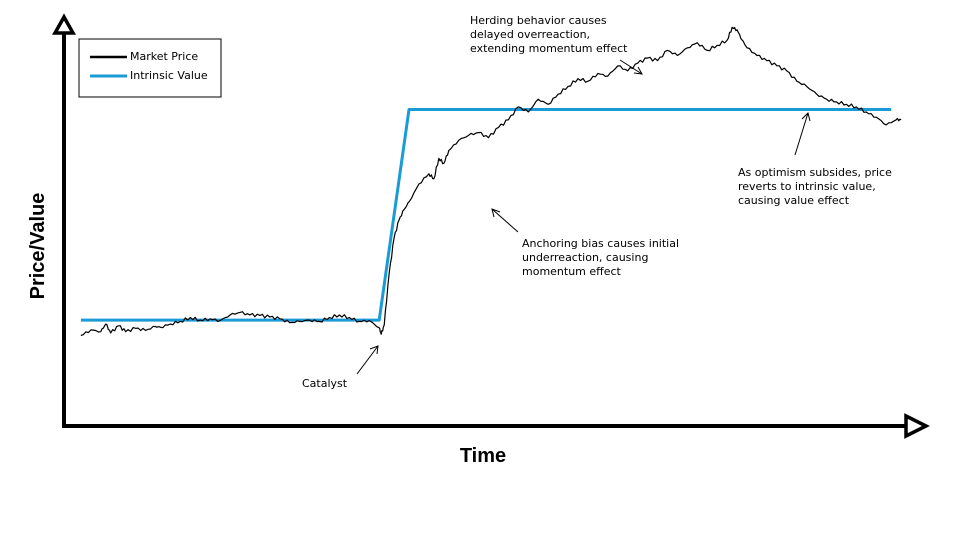  I want to click on annotation-catalyst: Catalyst, so click(325, 383).